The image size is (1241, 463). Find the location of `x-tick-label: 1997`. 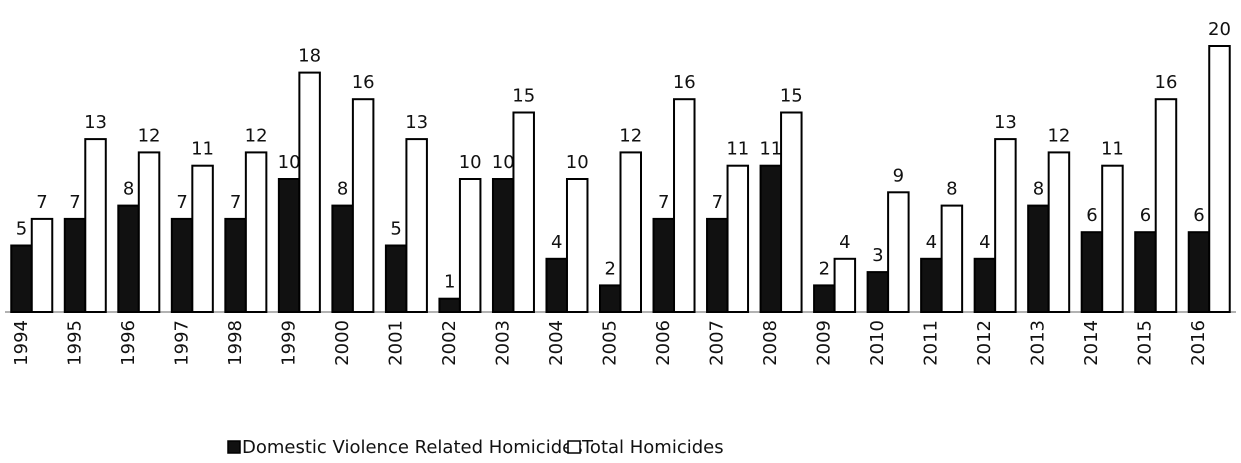

x-tick-label: 1997 is located at coordinates (181, 343).